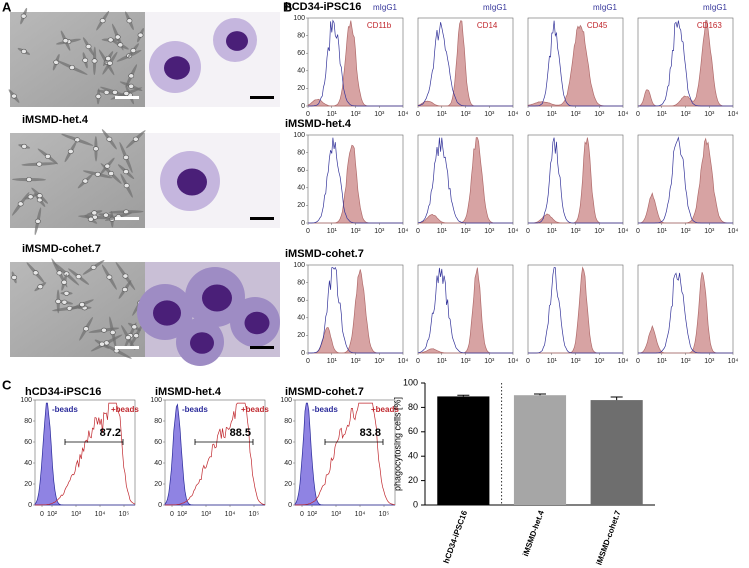 Image resolution: width=749 pixels, height=568 pixels. I want to click on negative-label: -beads, so click(325, 409).